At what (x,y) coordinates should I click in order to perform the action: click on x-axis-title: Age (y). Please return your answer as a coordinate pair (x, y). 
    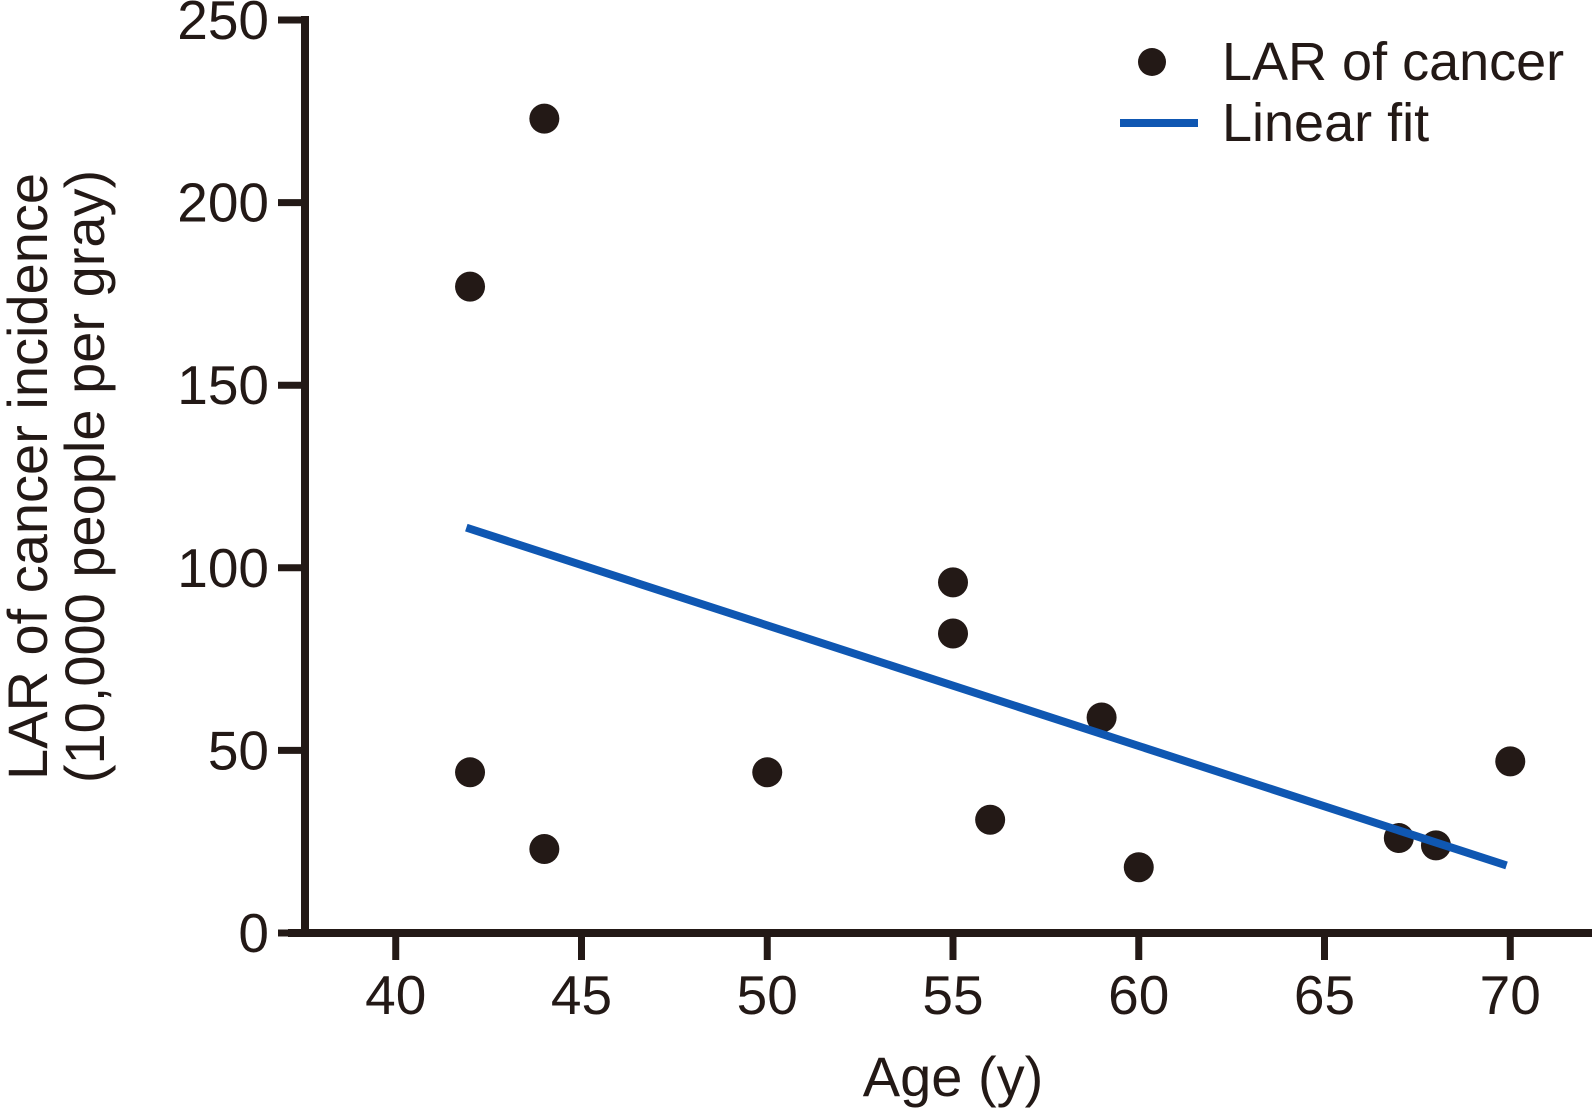
    Looking at the image, I should click on (953, 1076).